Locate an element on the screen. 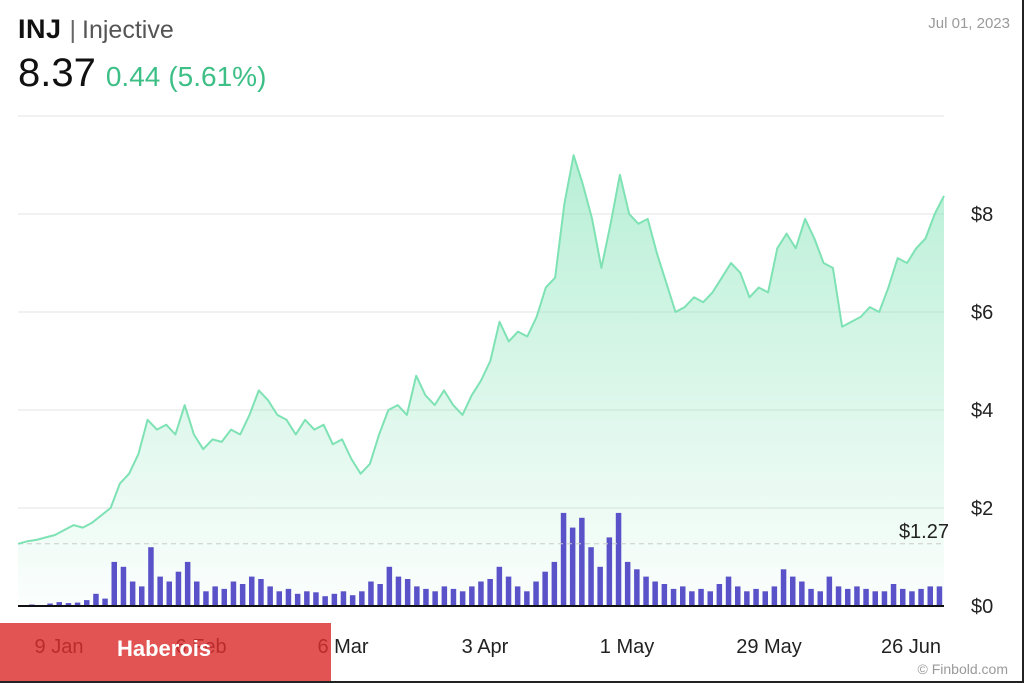 The height and width of the screenshot is (683, 1024). overlay-banner is located at coordinates (165, 652).